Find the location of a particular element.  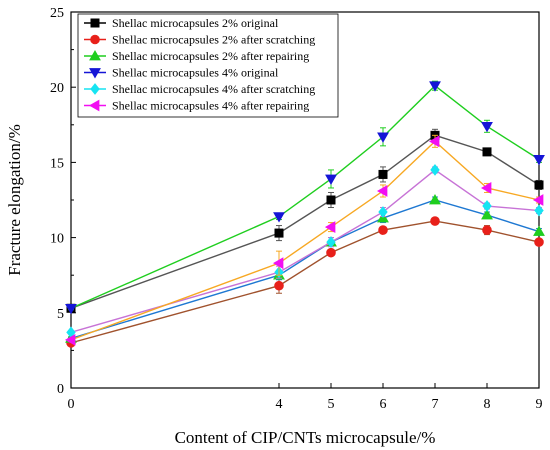

legend-label: Shellac microcapsules 2% original is located at coordinates (195, 23).